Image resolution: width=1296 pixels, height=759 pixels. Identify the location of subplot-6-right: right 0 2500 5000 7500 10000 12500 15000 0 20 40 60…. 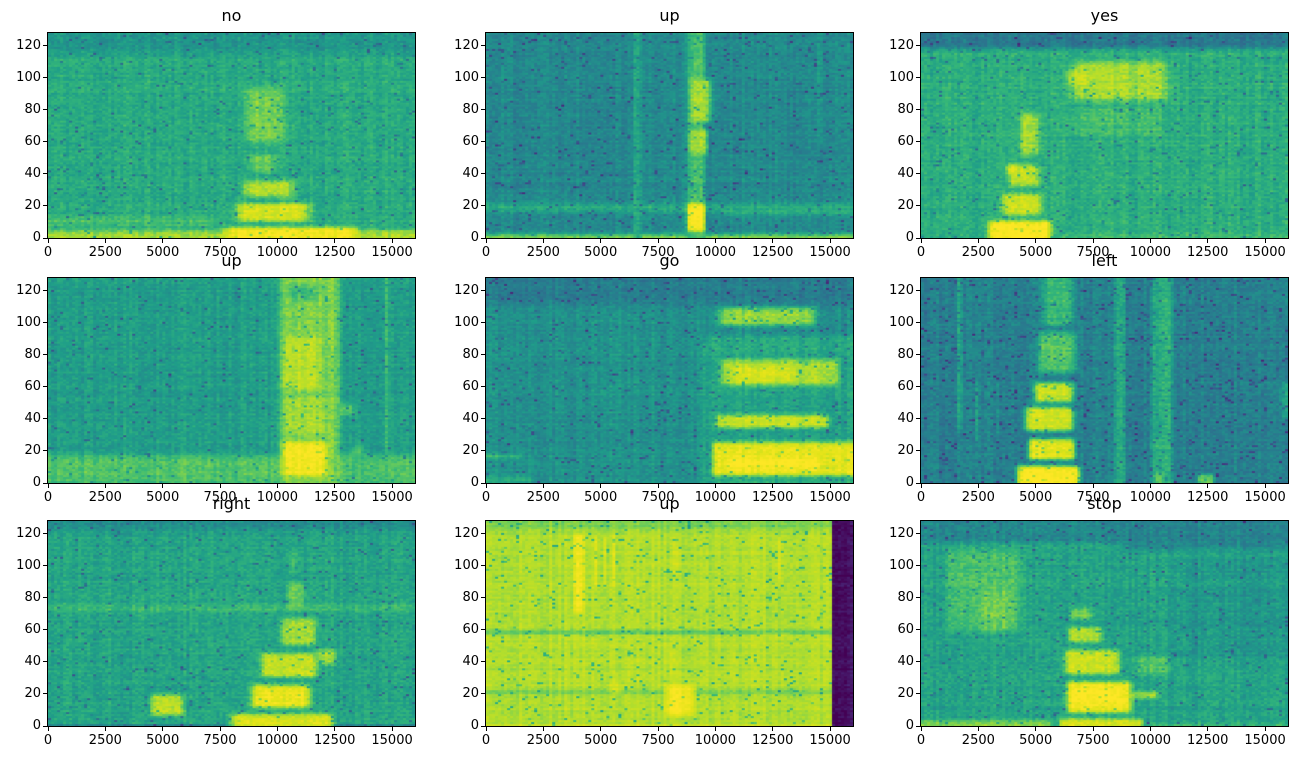
(216, 621).